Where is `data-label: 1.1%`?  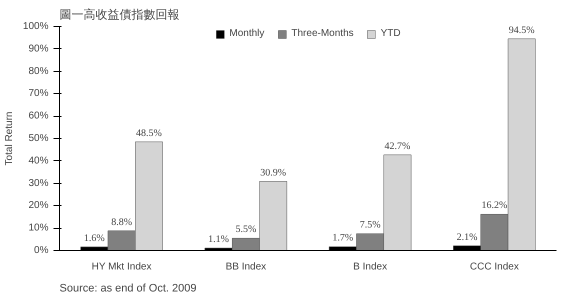 data-label: 1.1% is located at coordinates (218, 240).